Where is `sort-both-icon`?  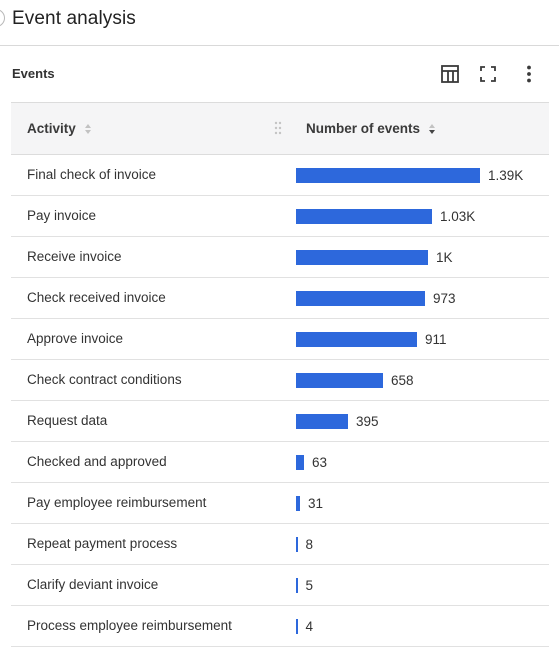
sort-both-icon is located at coordinates (88, 129).